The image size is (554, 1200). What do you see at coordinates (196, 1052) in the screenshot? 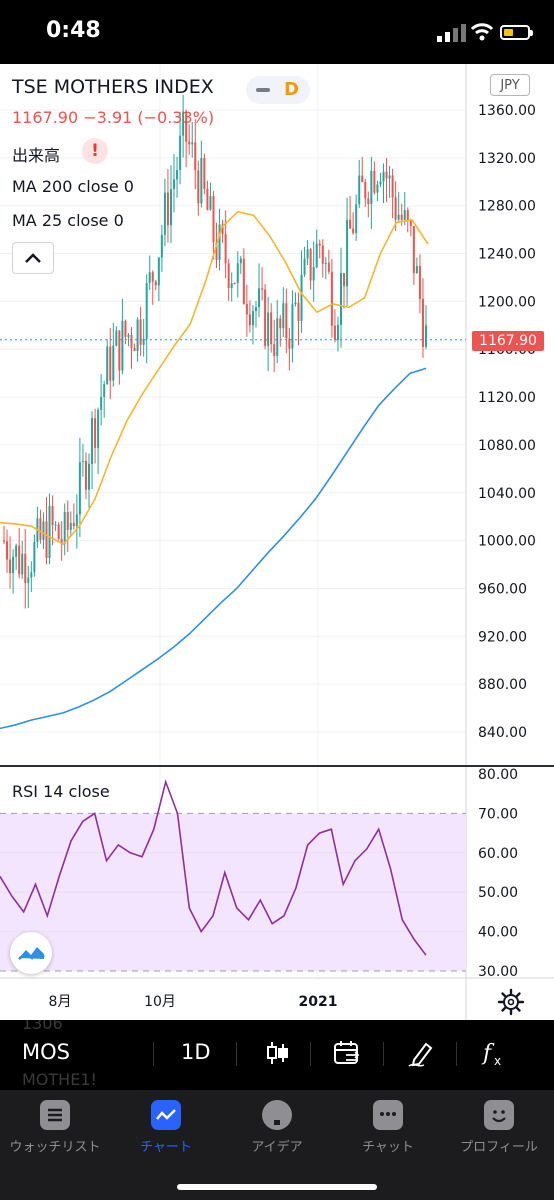
I see `interval-selector: 1D` at bounding box center [196, 1052].